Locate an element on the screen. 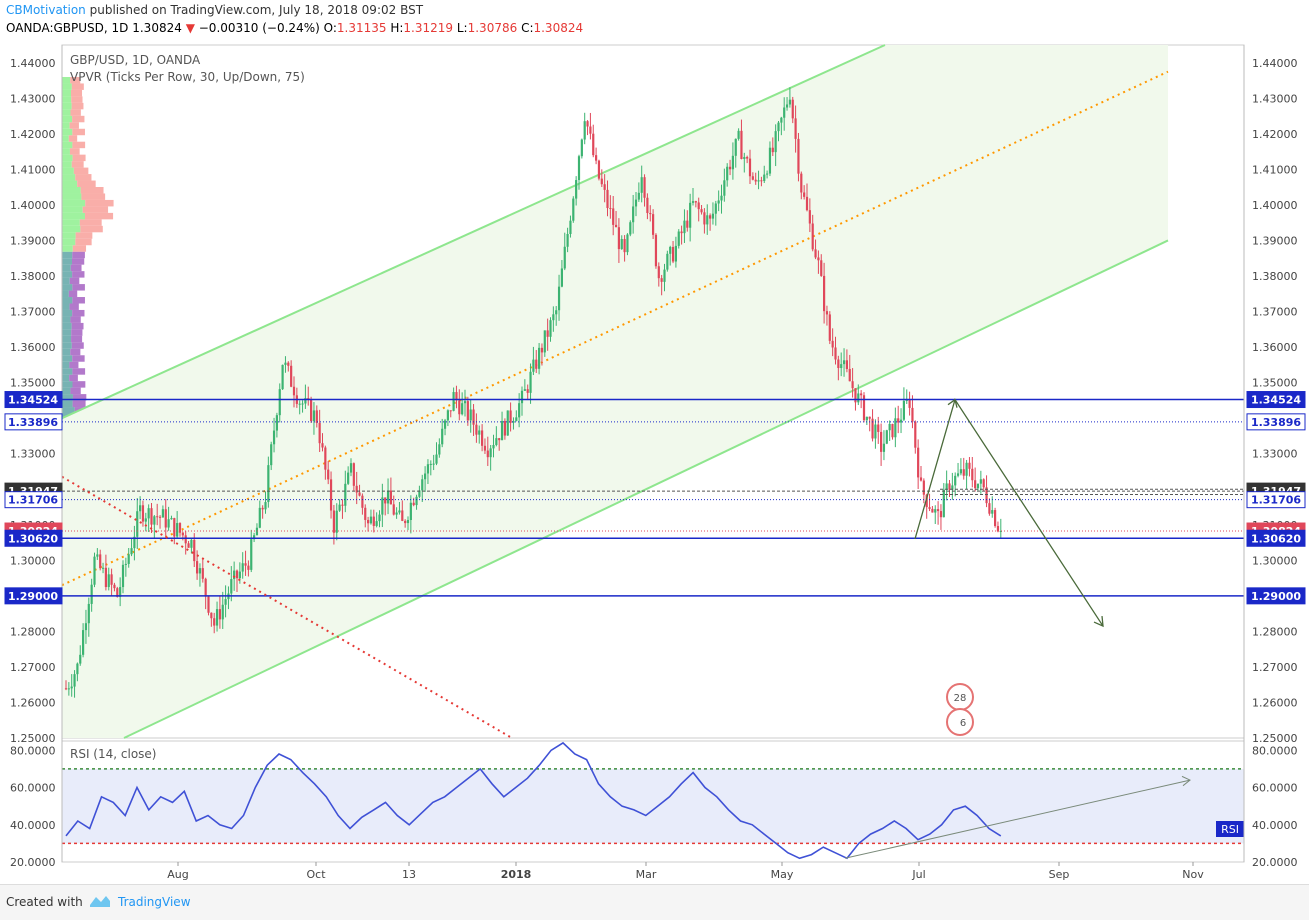  x-tick: 2018 is located at coordinates (516, 874).